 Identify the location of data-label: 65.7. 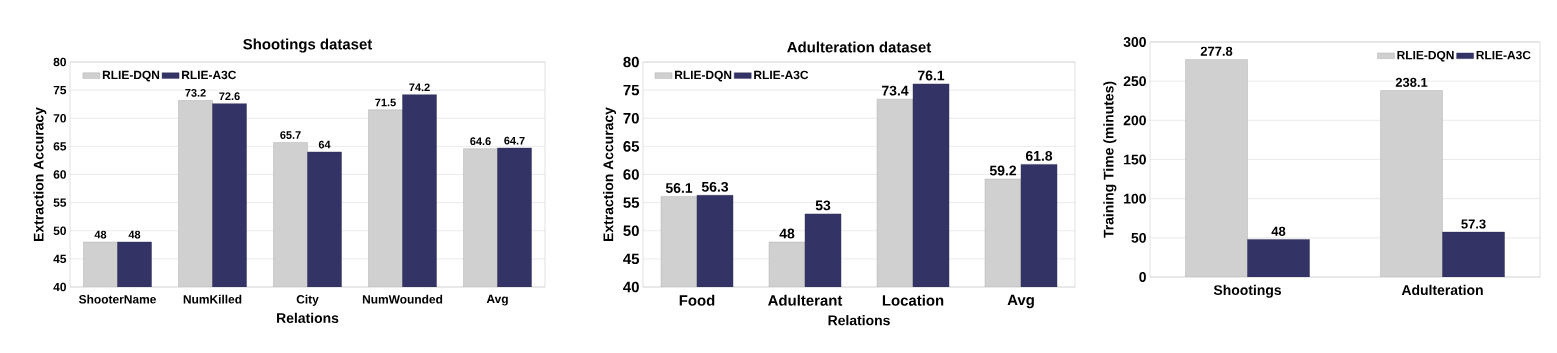
(290, 135).